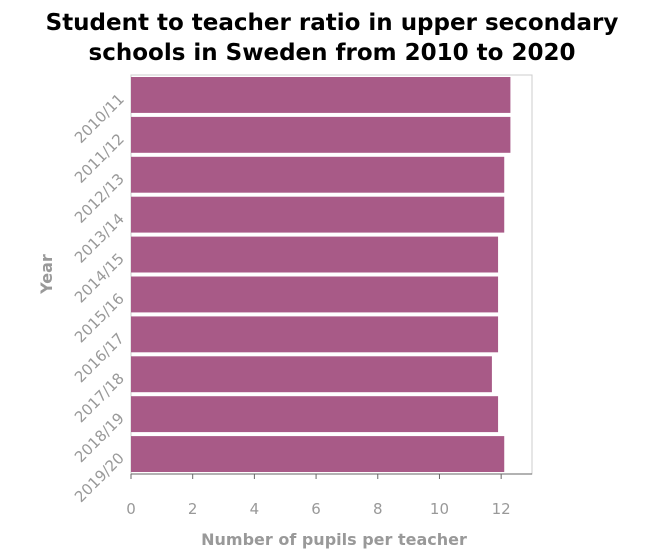  Describe the element at coordinates (46, 274) in the screenshot. I see `y-axis-title: Year` at that location.